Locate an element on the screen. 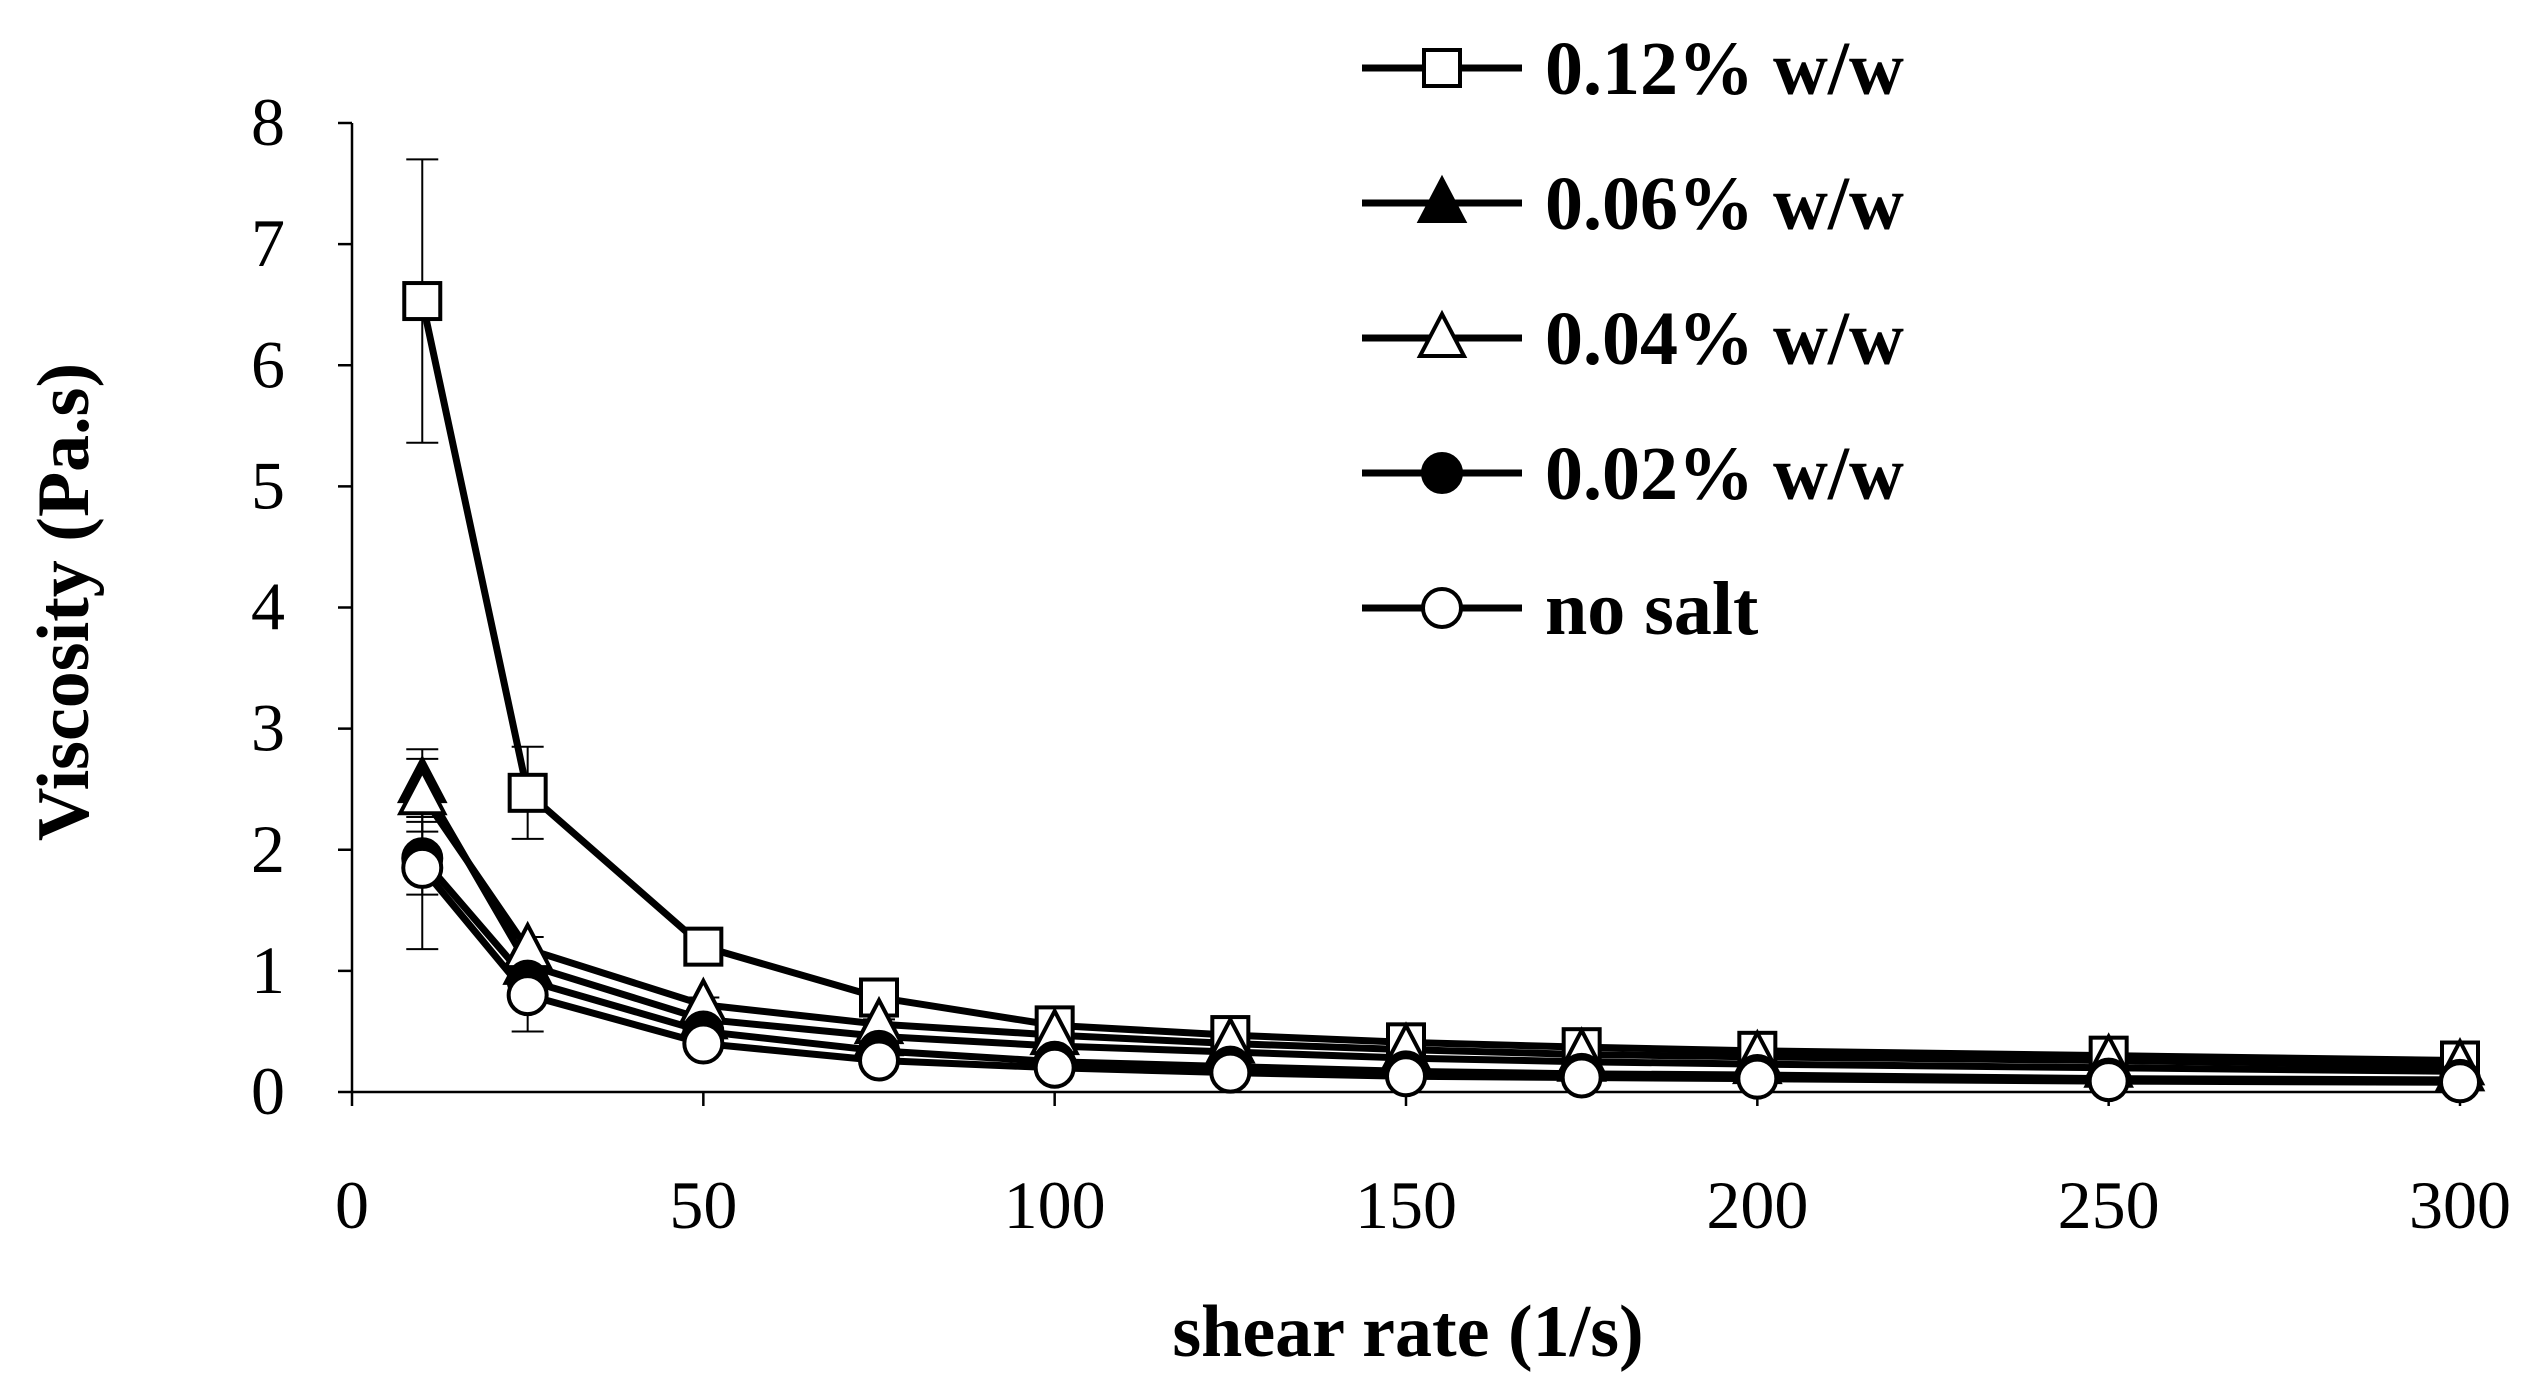 The width and height of the screenshot is (2528, 1392). x-tick-label: 300 is located at coordinates (2460, 1205).